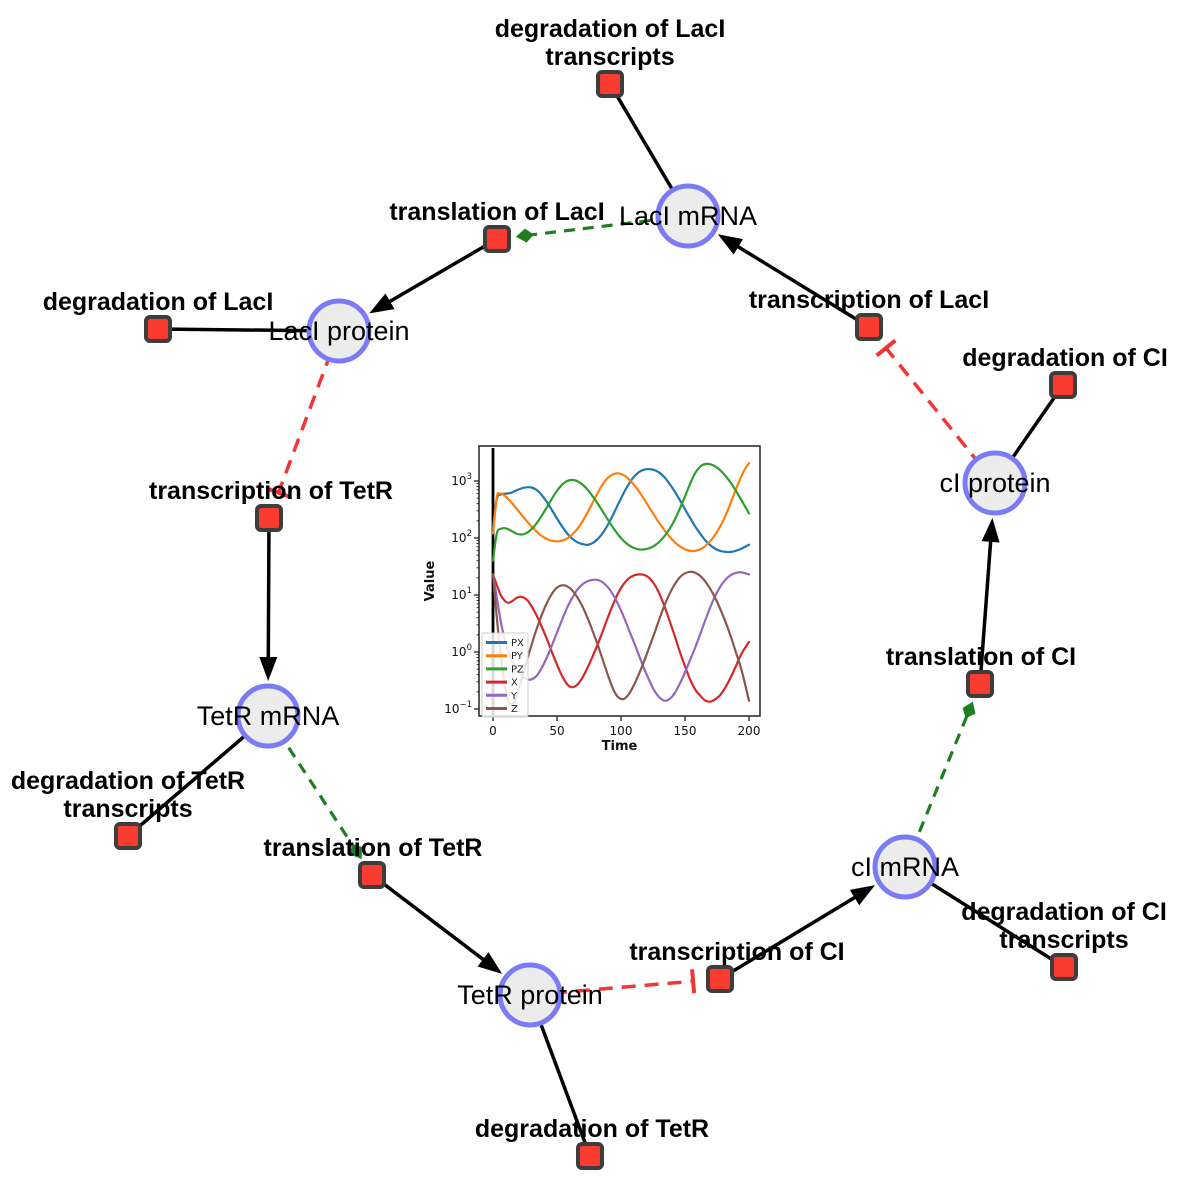 The height and width of the screenshot is (1200, 1189). Describe the element at coordinates (497, 239) in the screenshot. I see `reaction-node-transl_lacI` at that location.